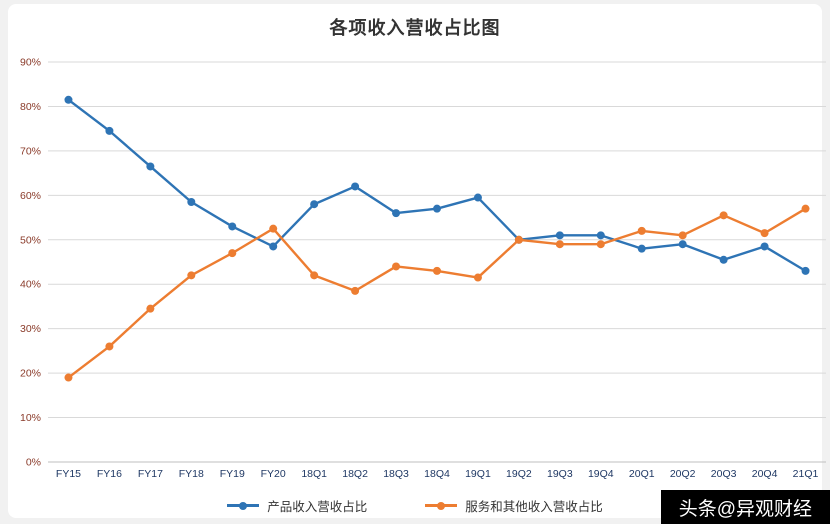  Describe the element at coordinates (30, 329) in the screenshot. I see `y-tick-label: 30%` at that location.